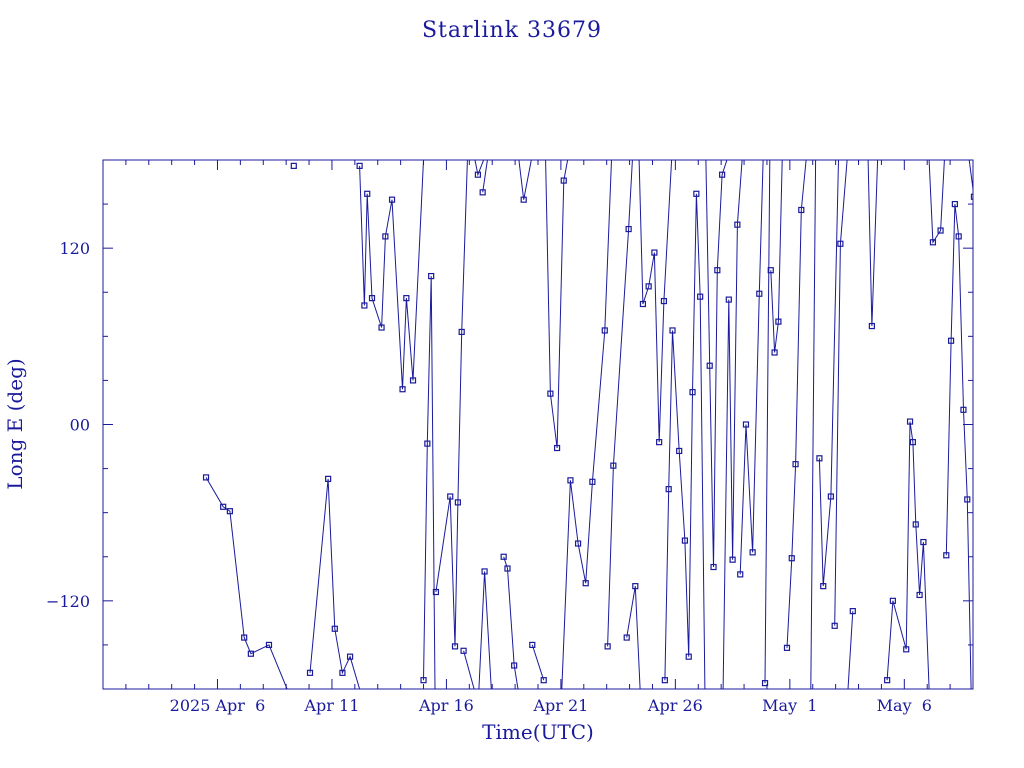 The height and width of the screenshot is (768, 1024). I want to click on x-tick-label: 2025 Apr 6, so click(218, 705).